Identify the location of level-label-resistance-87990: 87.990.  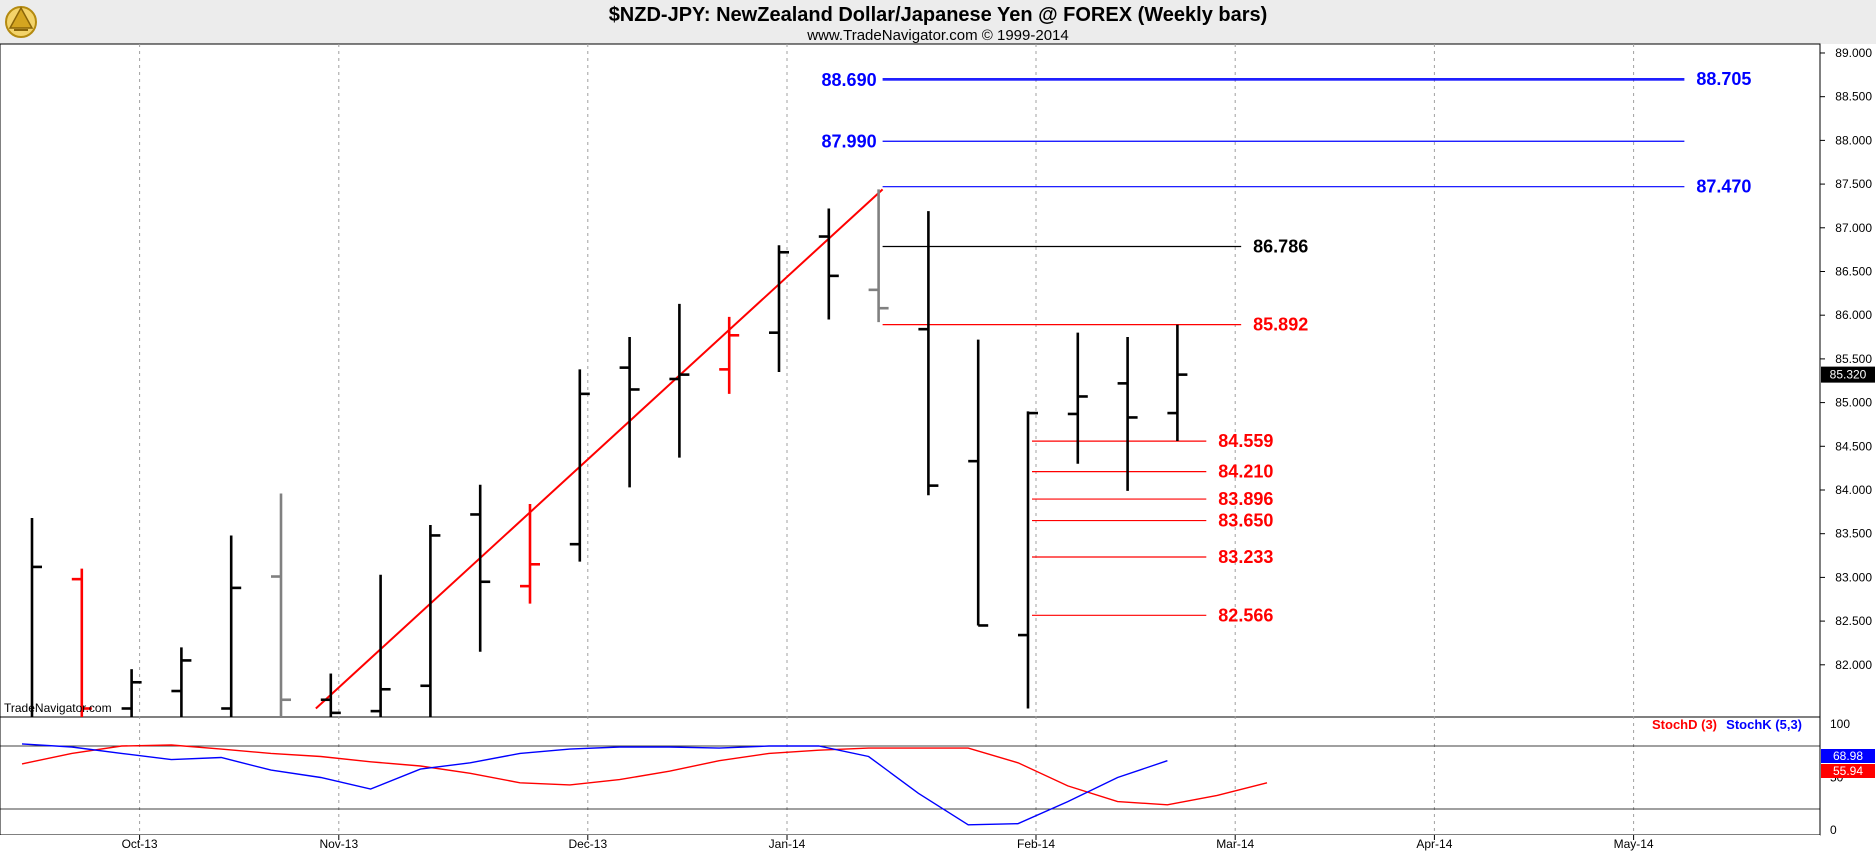
(849, 141).